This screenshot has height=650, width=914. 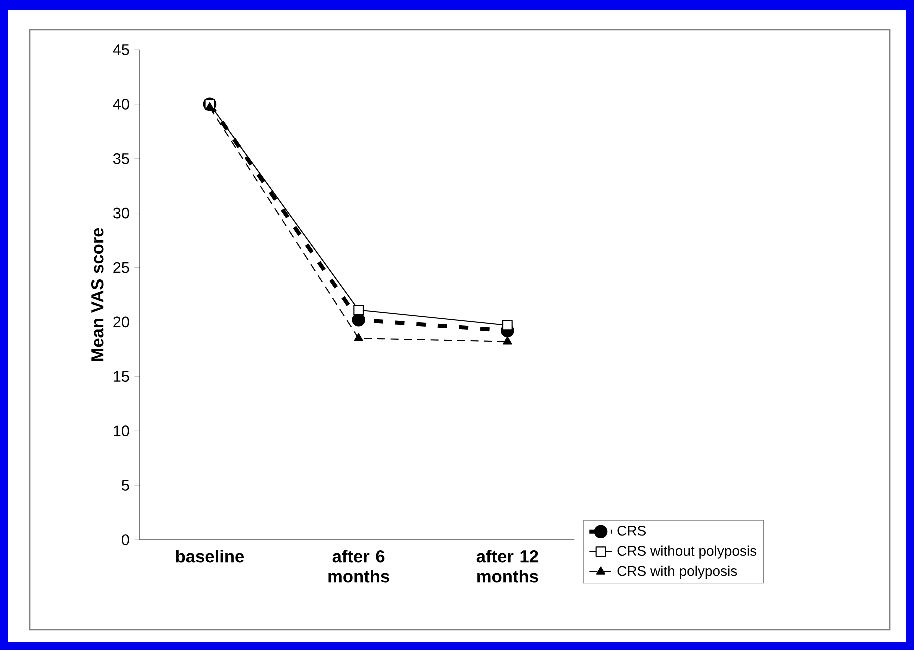 I want to click on y-tick-label: 5, so click(x=126, y=485).